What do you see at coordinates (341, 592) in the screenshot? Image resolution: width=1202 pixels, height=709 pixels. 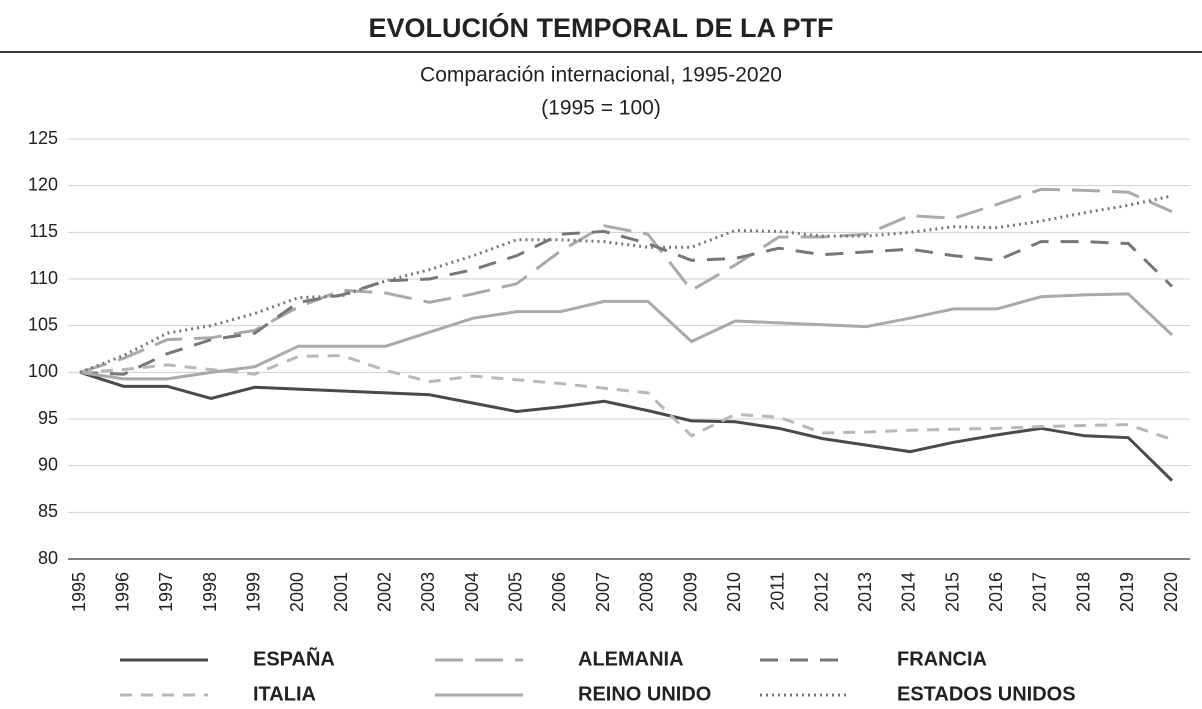 I see `x-tick-label: 2001` at bounding box center [341, 592].